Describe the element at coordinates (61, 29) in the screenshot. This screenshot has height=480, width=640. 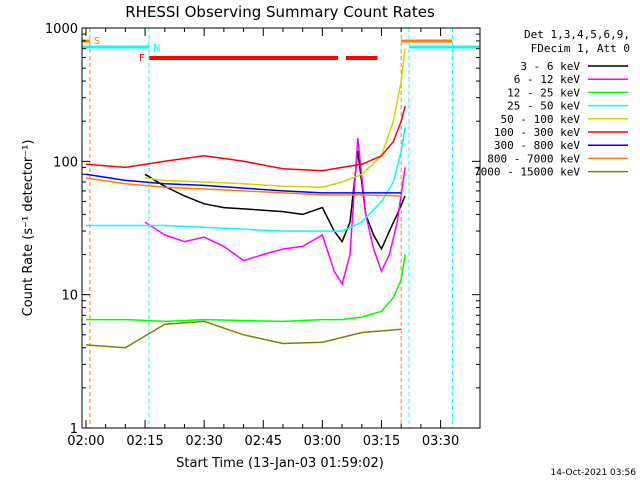
I see `y-tick-label: 1000` at that location.